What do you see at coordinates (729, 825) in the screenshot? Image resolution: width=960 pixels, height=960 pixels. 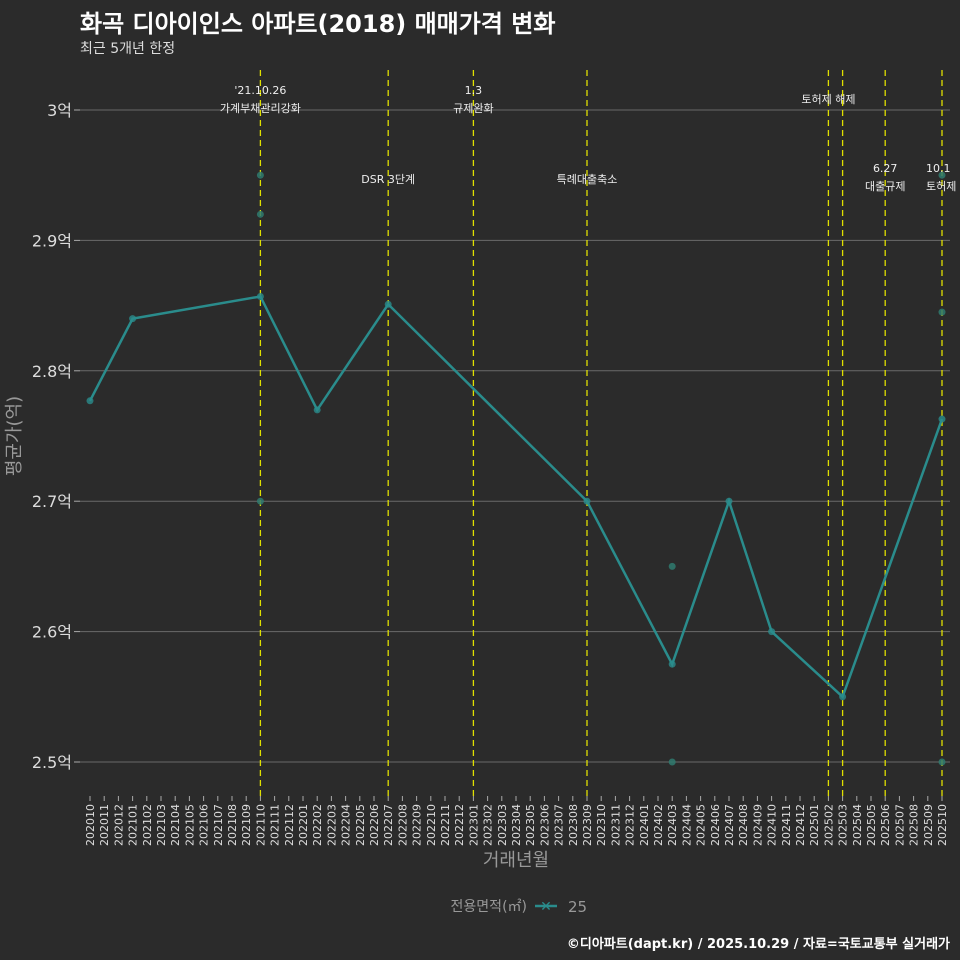 I see `x-tick-label: 202407` at bounding box center [729, 825].